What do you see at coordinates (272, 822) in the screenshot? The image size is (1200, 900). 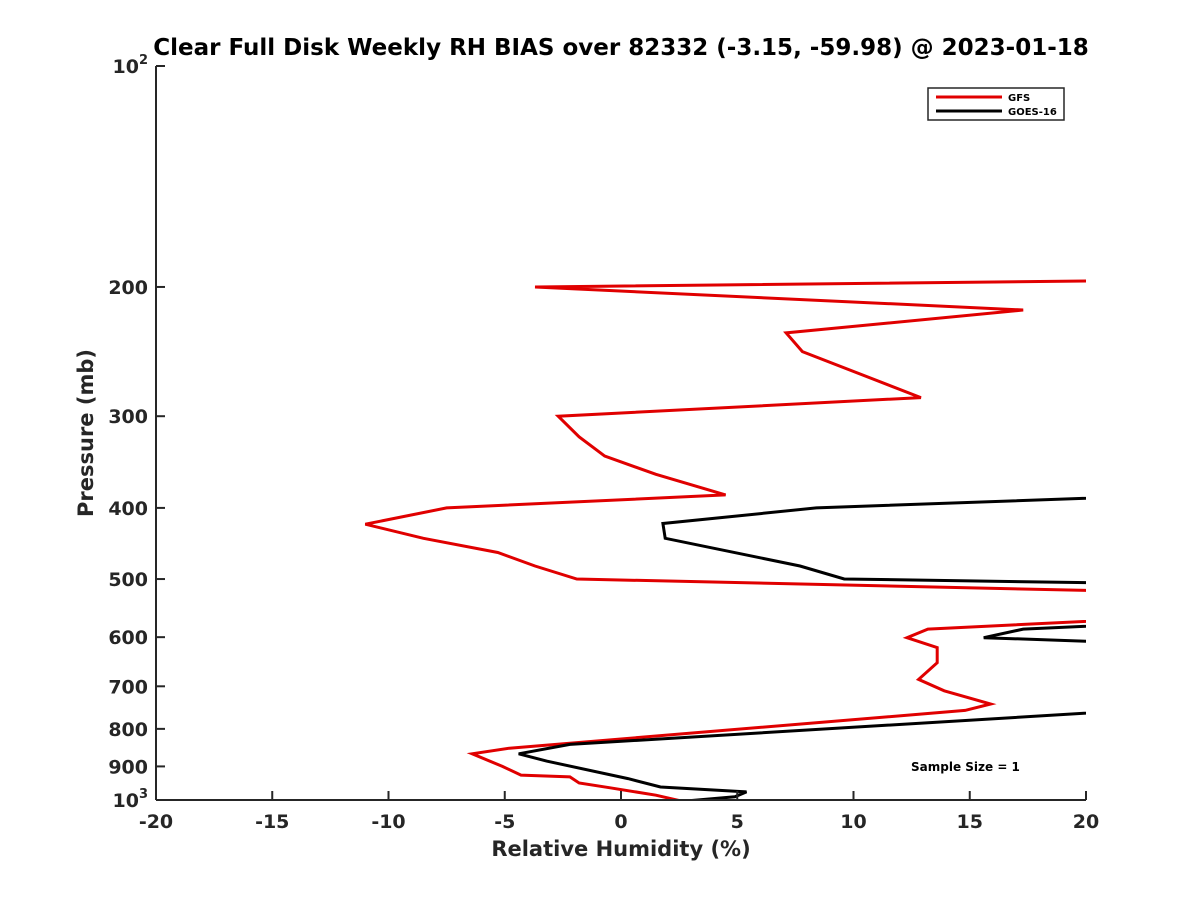 I see `x-tick-label: -15` at bounding box center [272, 822].